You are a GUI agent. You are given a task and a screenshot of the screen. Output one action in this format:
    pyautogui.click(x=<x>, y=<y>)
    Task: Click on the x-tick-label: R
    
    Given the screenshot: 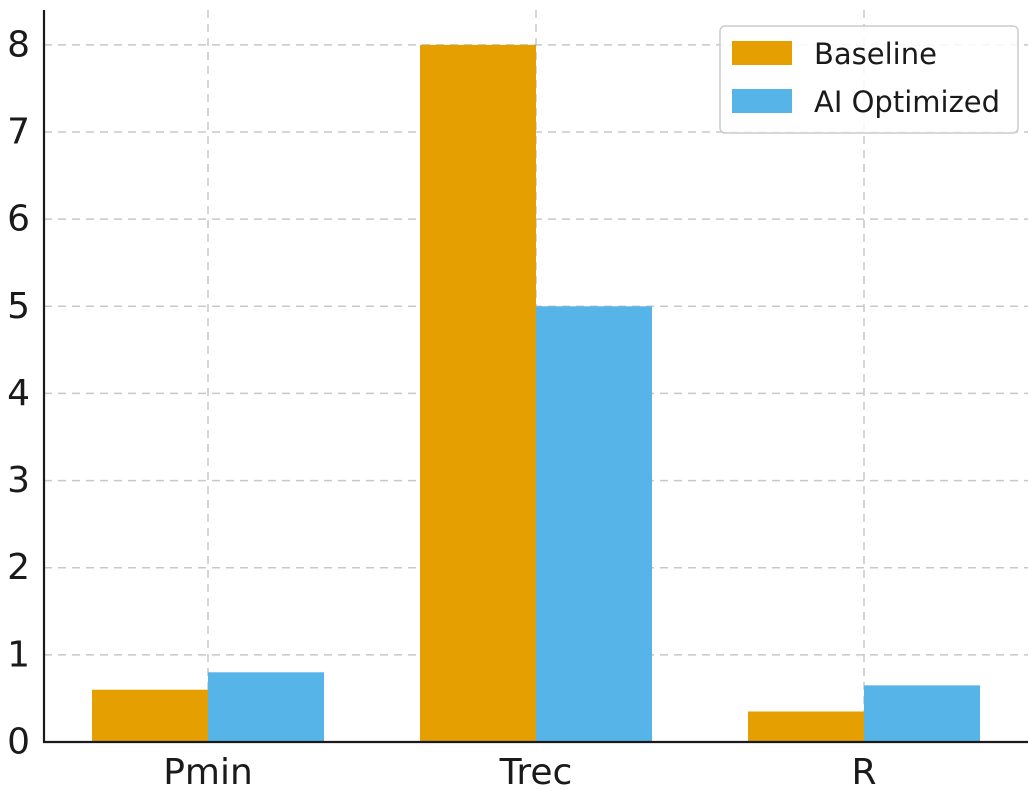 What is the action you would take?
    pyautogui.click(x=863, y=770)
    